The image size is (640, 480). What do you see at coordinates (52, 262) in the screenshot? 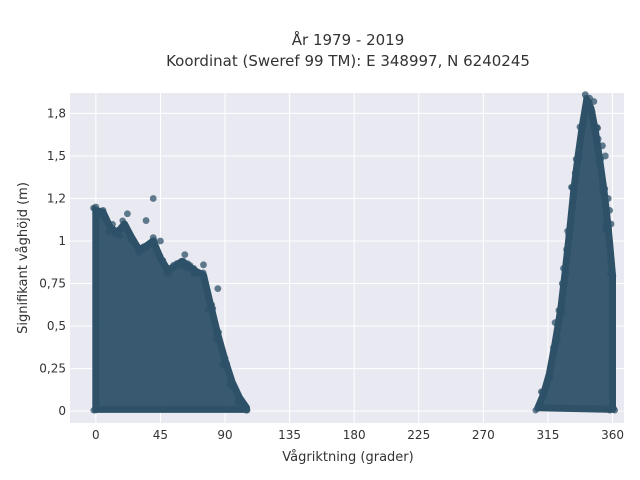
I see `y-axis-ticks: 0 0,25 0,5 0,75 1 1,2 1,5 1,8` at bounding box center [52, 262].